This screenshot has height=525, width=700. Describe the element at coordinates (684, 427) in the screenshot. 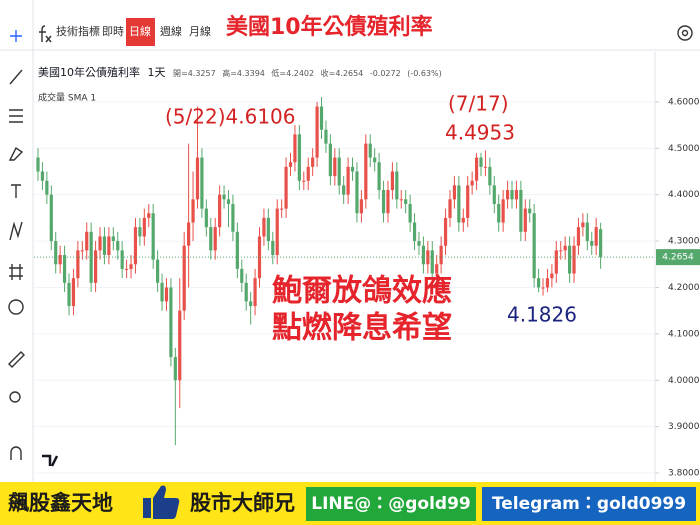

I see `y-tick-label: 3.9000` at that location.